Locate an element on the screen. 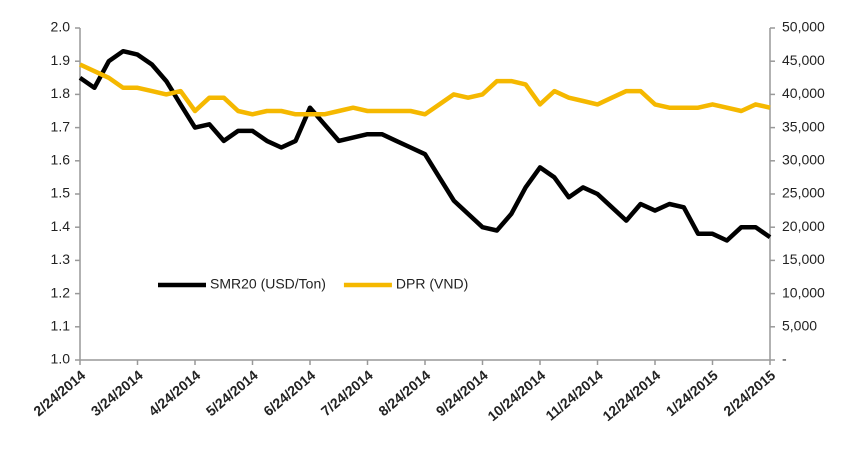  x-tick-label: 4/24/2014 is located at coordinates (174, 393).